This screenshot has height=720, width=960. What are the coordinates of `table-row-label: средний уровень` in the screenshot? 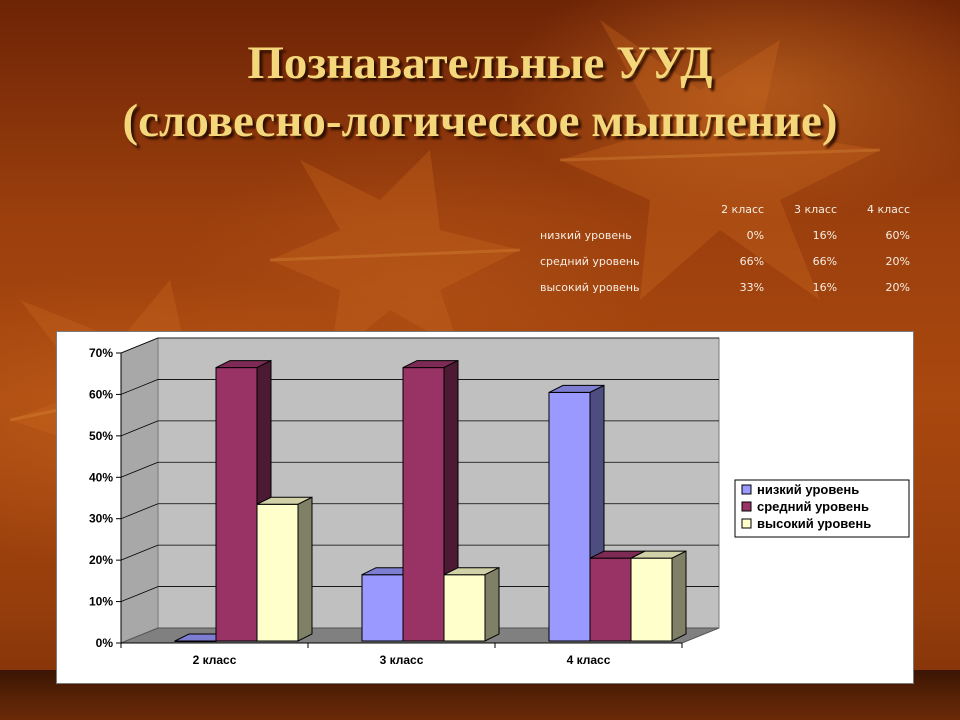 It's located at (590, 261).